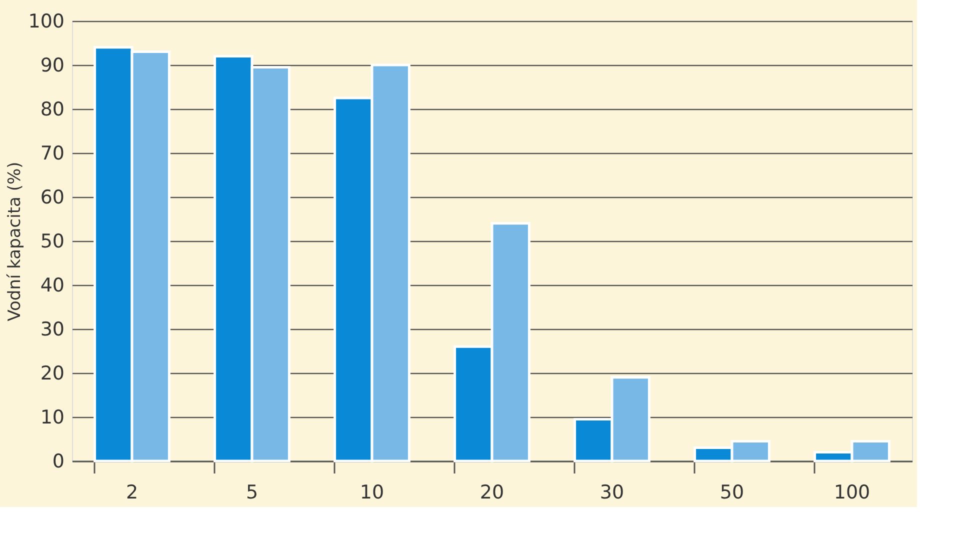  I want to click on y-tick-label: 80, so click(52, 109).